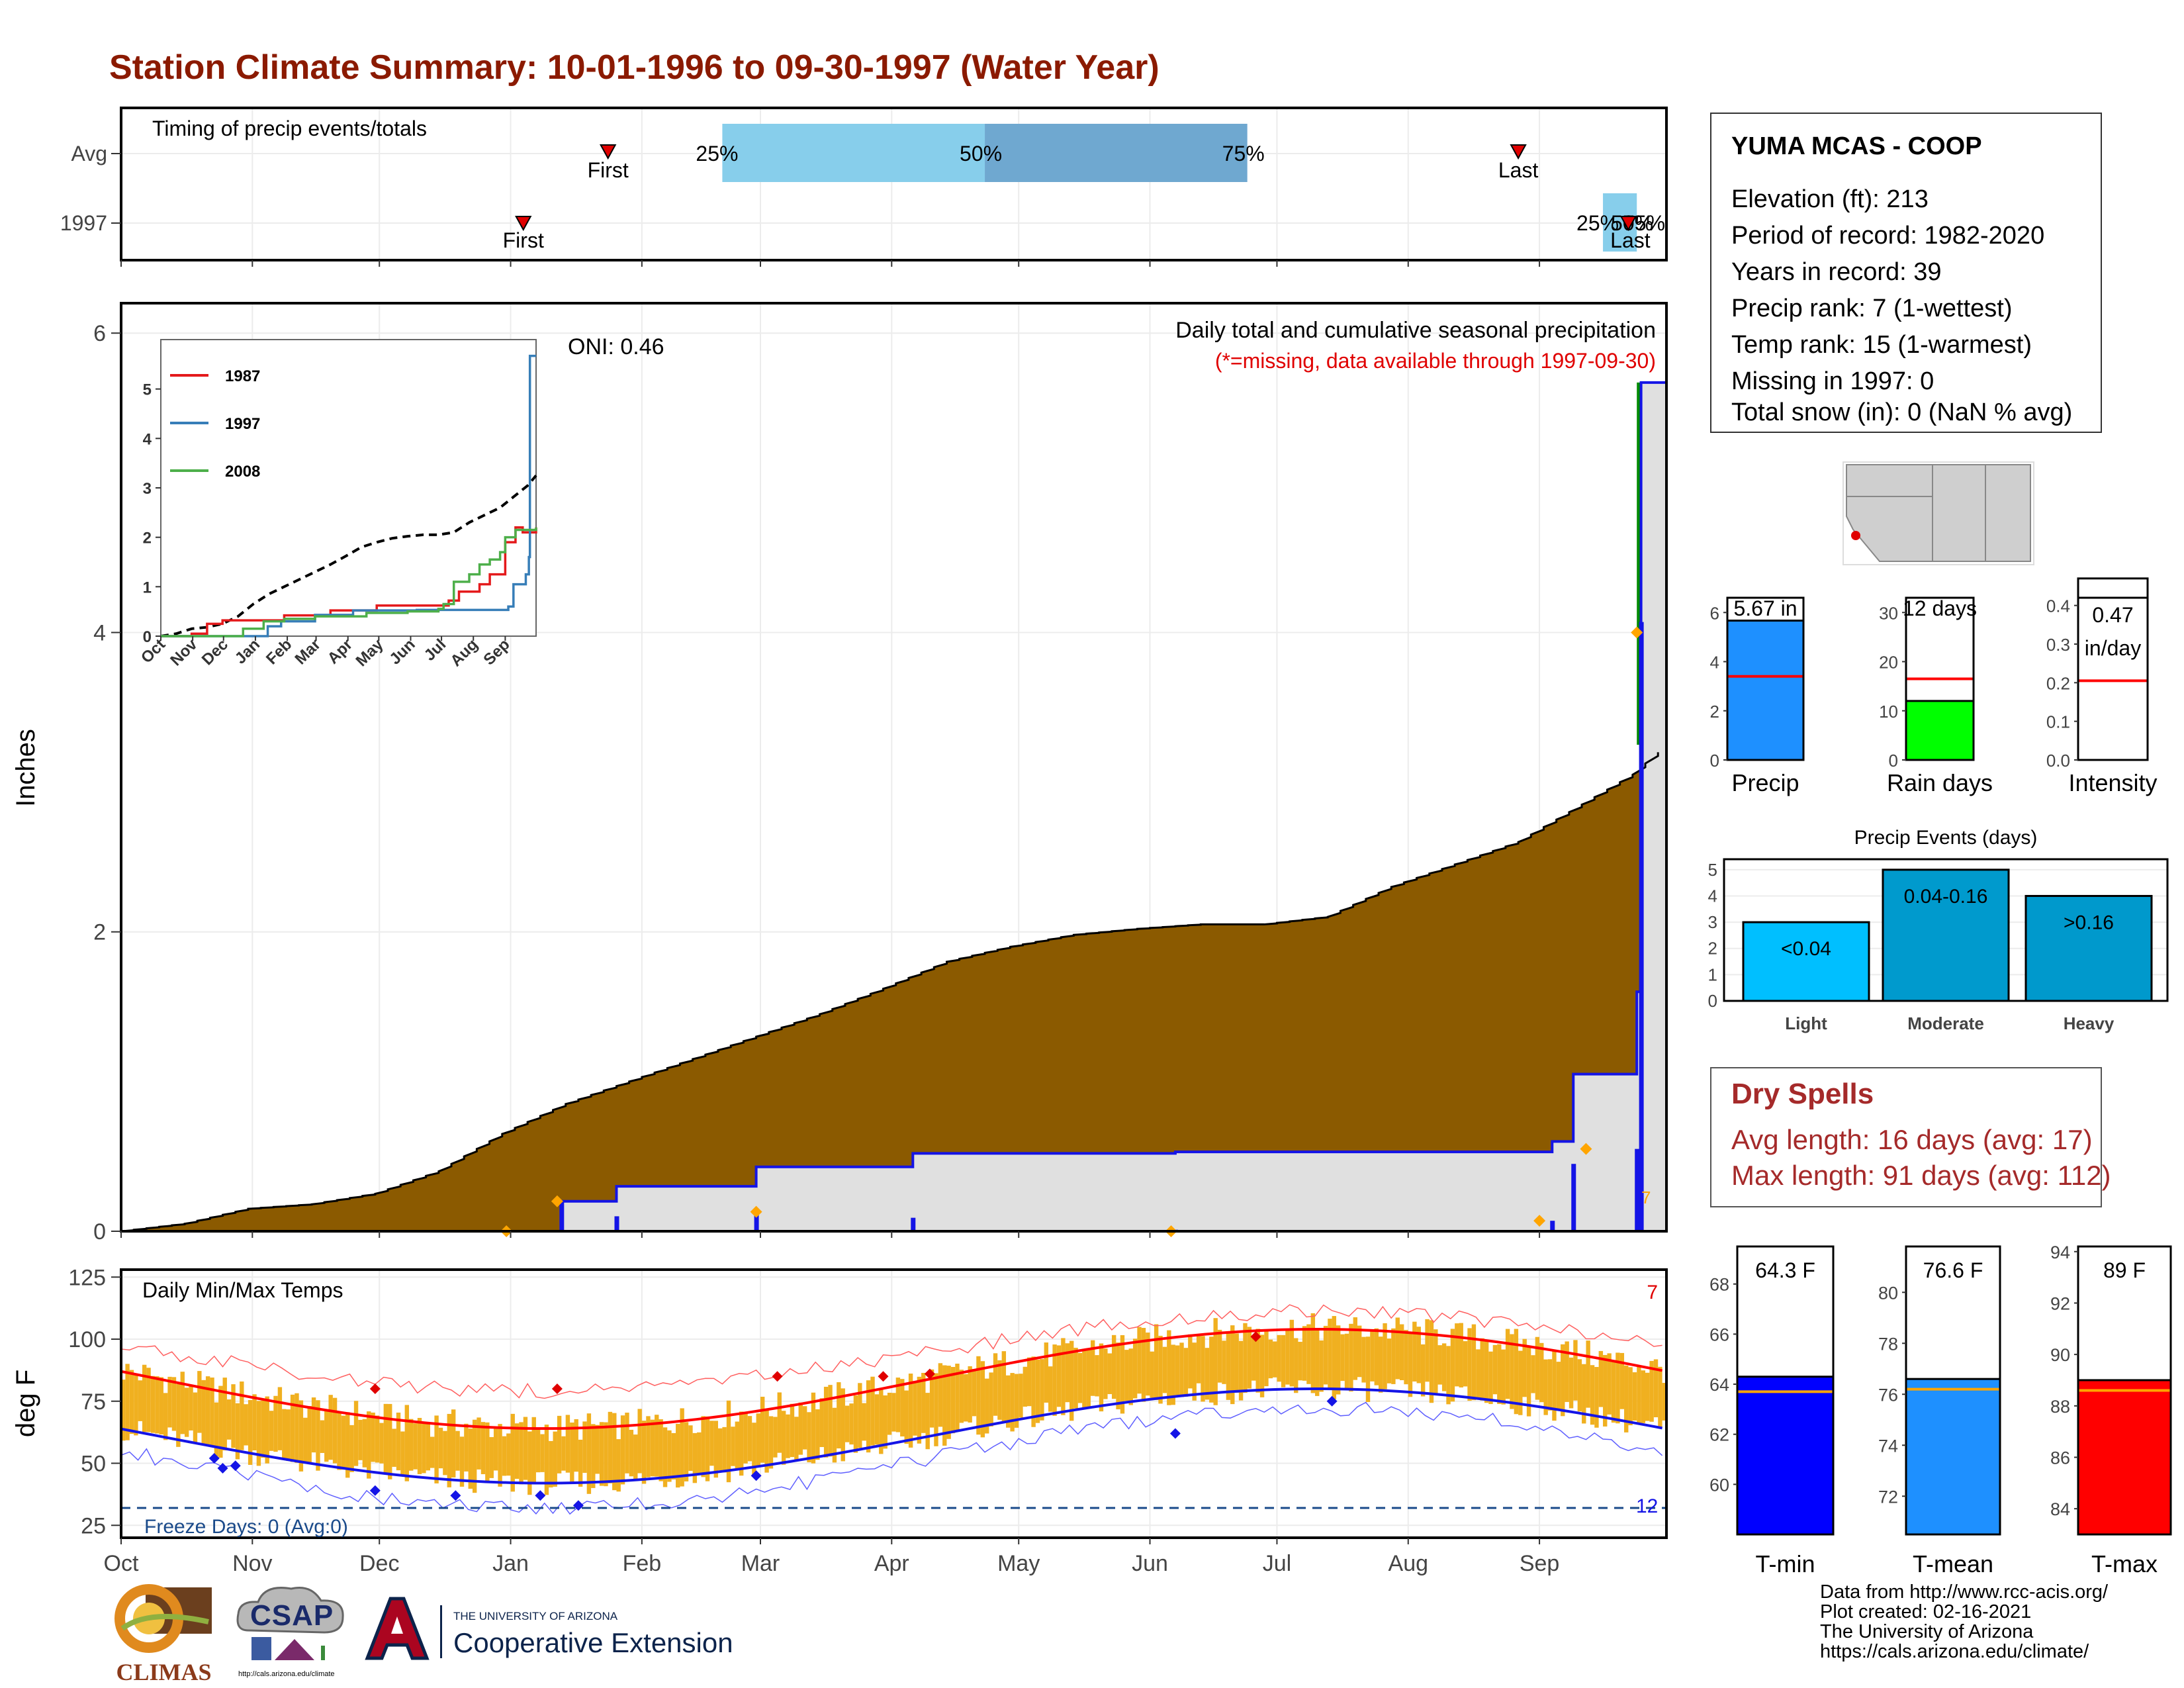 Image resolution: width=2184 pixels, height=1688 pixels. I want to click on temp-xtick-label: Aug, so click(1408, 1563).